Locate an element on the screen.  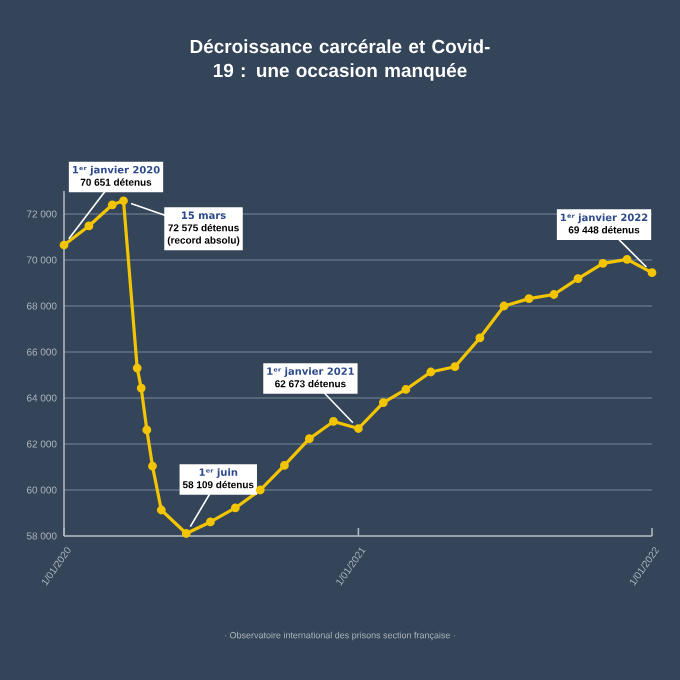
chart-title: Décroissance carcérale et Covid-19 : une occasion manquée is located at coordinates (340, 60).